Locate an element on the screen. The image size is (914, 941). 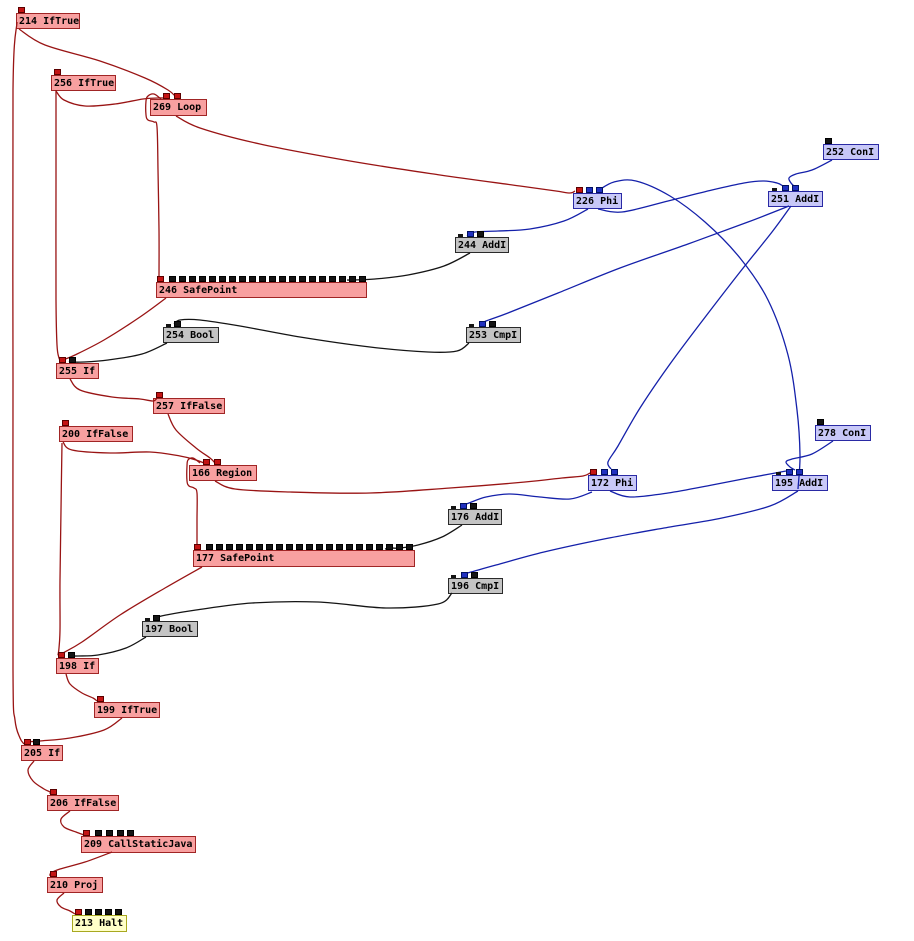
node-label: 244 AddI is located at coordinates (482, 245).